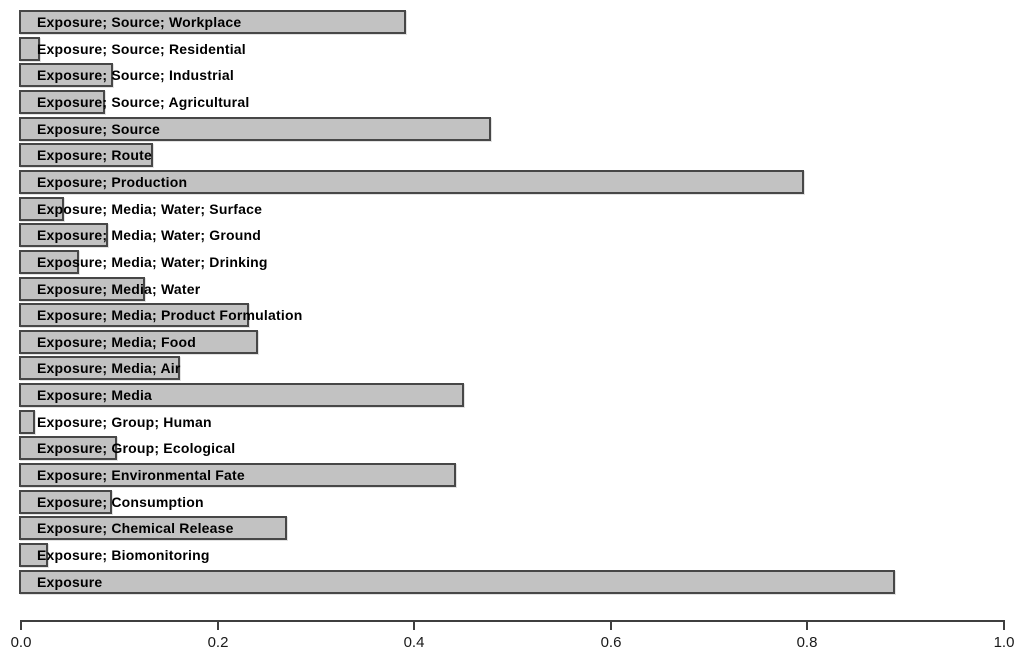 The width and height of the screenshot is (1024, 670). I want to click on bar-label: Exposure; Media; Water; Ground, so click(149, 235).